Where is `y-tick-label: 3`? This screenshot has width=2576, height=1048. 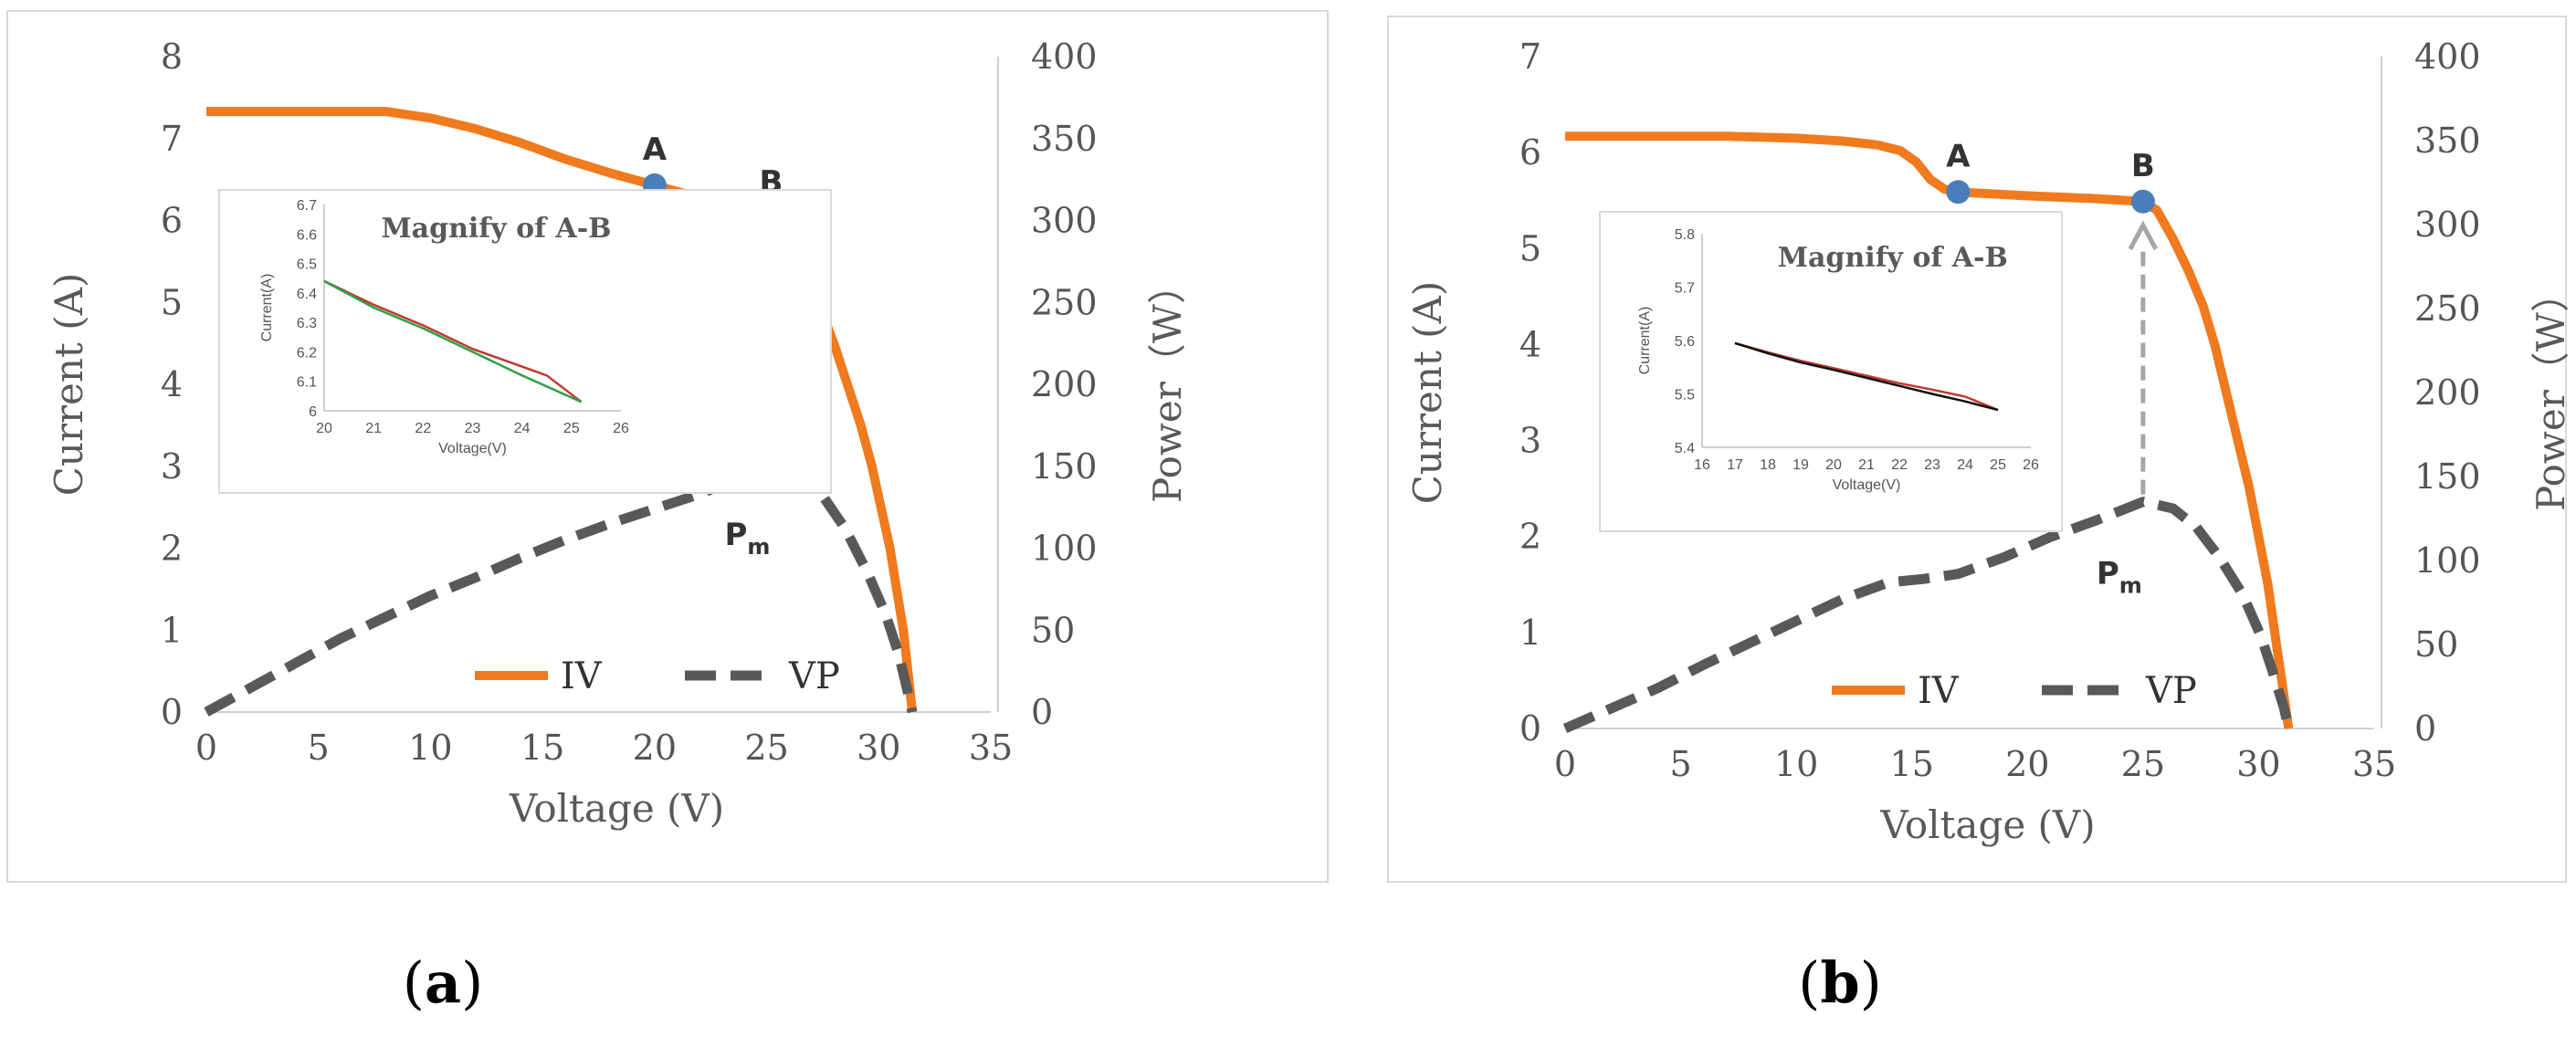
y-tick-label: 3 is located at coordinates (172, 467).